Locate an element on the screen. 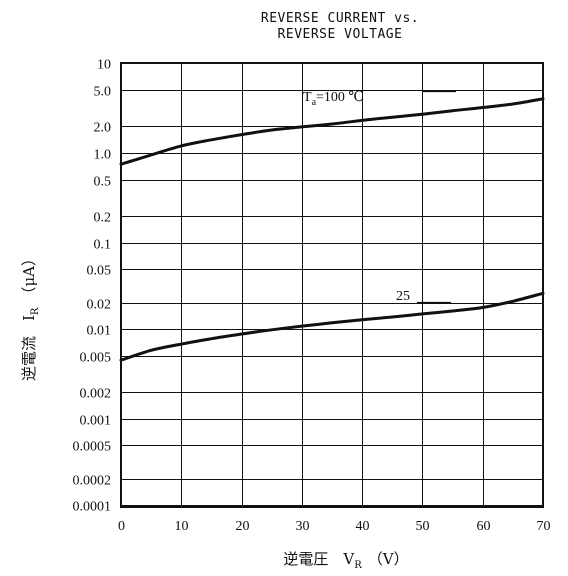 The width and height of the screenshot is (568, 576). x-tick-label: 70 is located at coordinates (544, 526).